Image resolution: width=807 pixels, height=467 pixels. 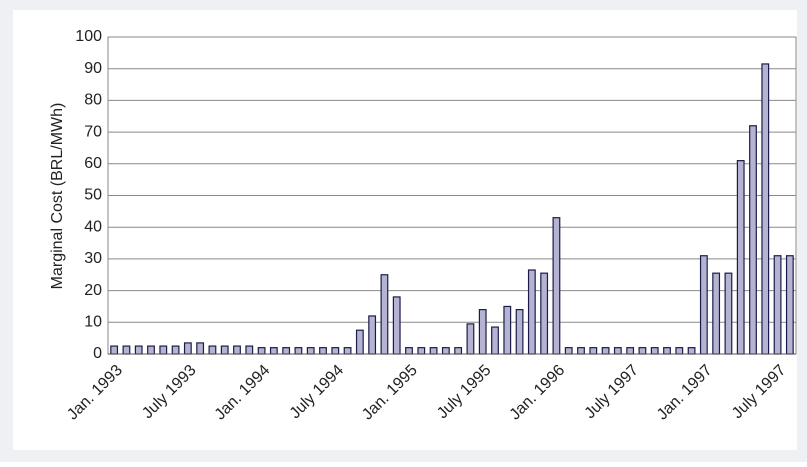 I want to click on y-tick-label: 100, so click(x=88, y=36).